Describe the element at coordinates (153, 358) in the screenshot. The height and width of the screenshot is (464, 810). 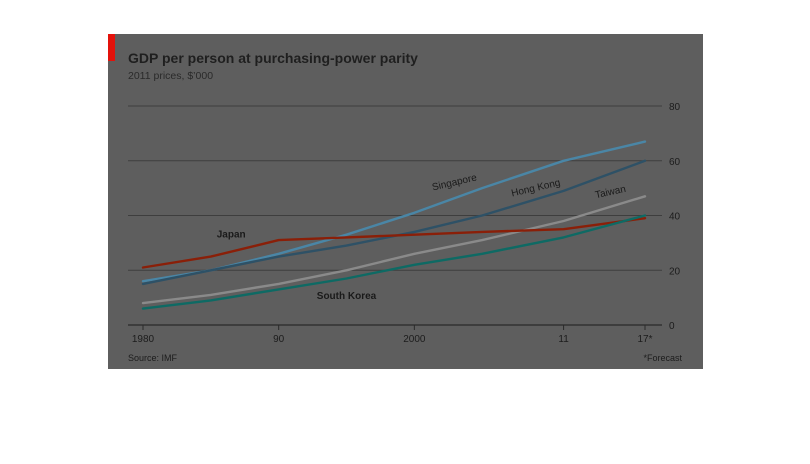
I see `source-note: Source: IMF` at that location.